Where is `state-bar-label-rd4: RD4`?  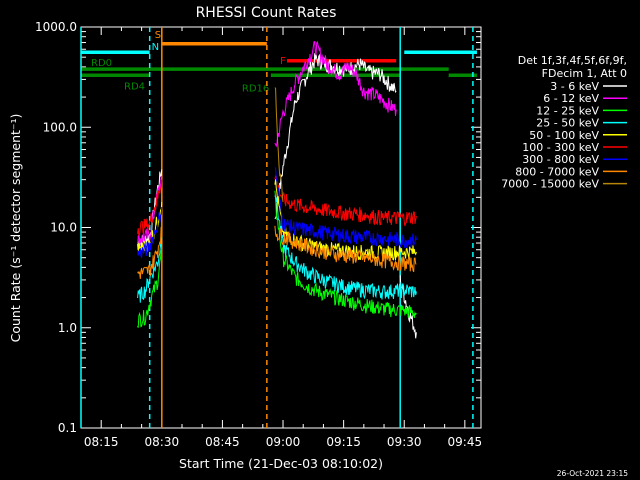 state-bar-label-rd4: RD4 is located at coordinates (134, 86).